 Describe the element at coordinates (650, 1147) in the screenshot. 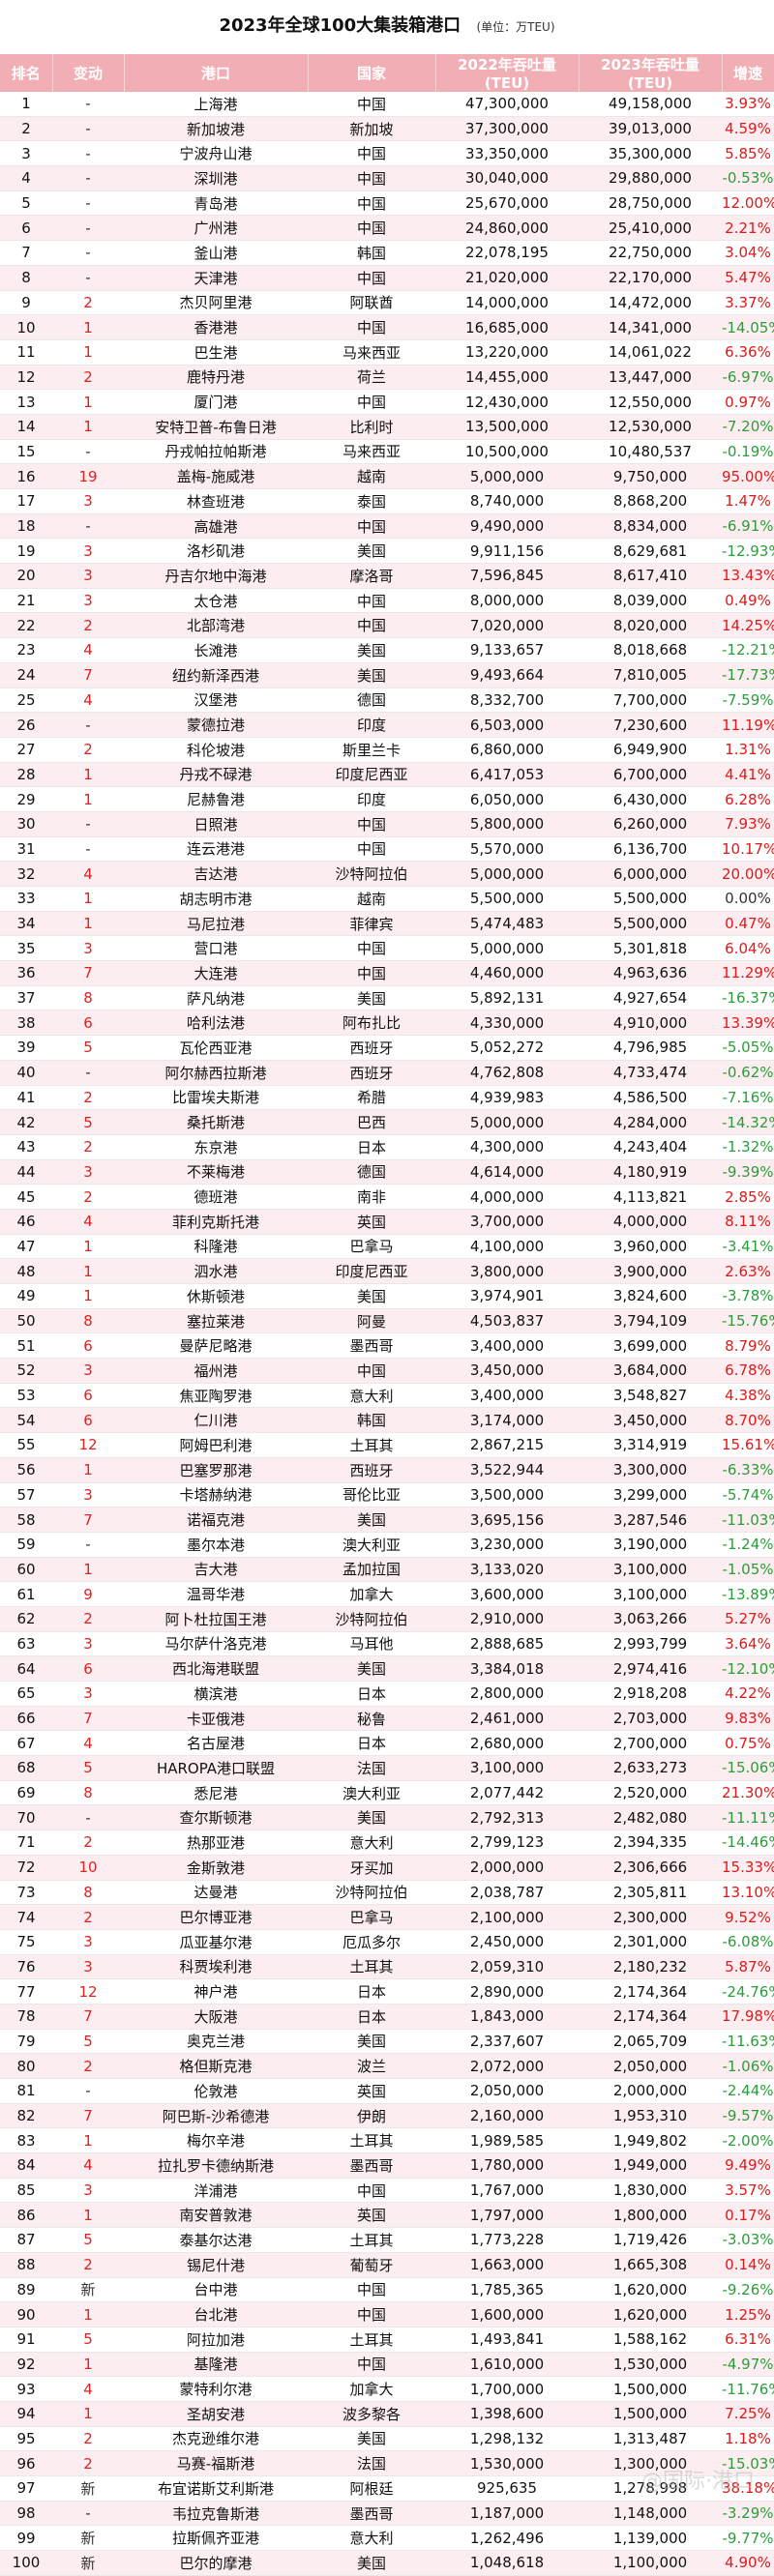

I see `volume-2023-cell: 4,243,404` at that location.